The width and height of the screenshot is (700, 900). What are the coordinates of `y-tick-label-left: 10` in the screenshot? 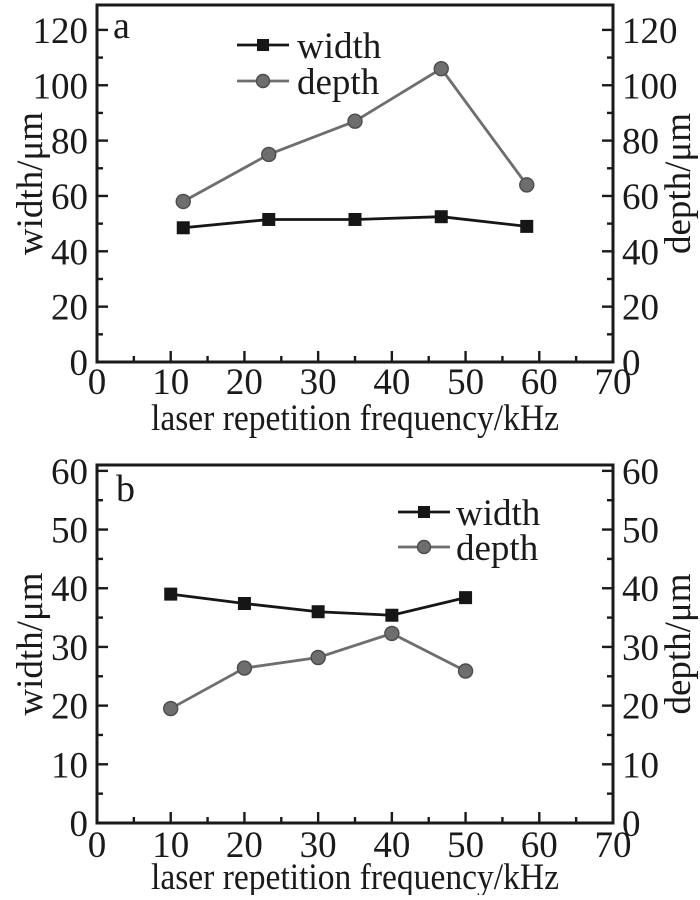 It's located at (69, 765).